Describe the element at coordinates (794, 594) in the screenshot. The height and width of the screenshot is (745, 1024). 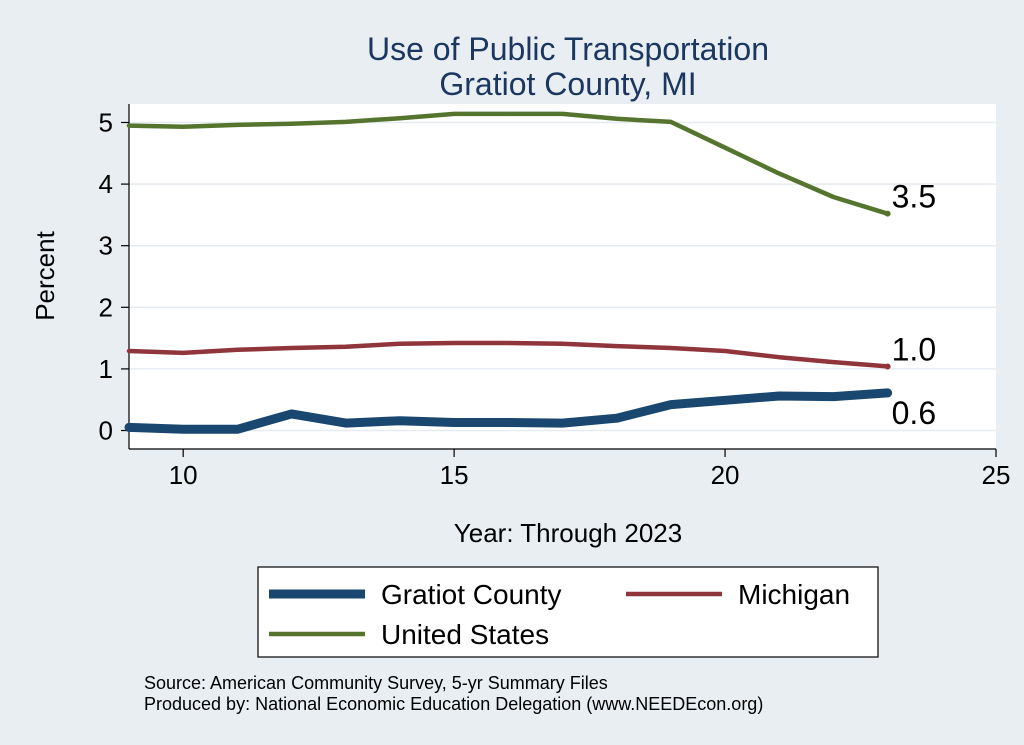
I see `legend-label-michigan: Michigan` at that location.